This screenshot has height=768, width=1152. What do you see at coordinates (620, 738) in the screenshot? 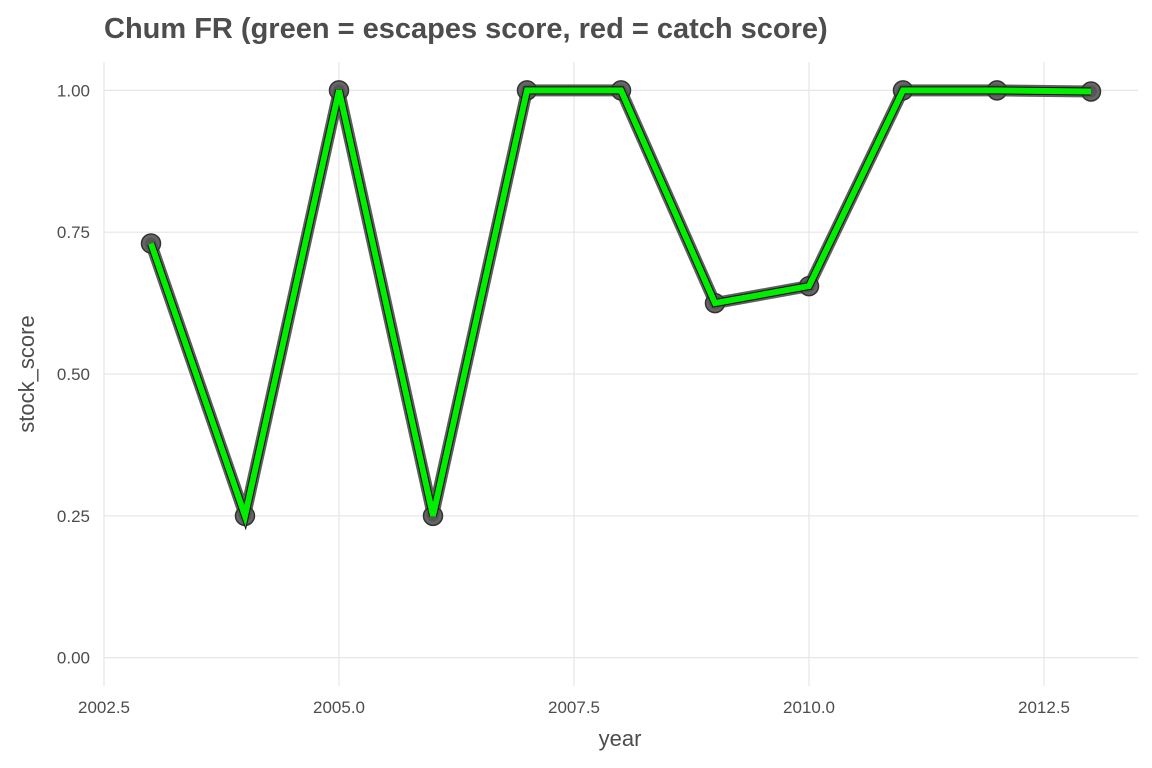
I see `x-axis-title: year` at bounding box center [620, 738].